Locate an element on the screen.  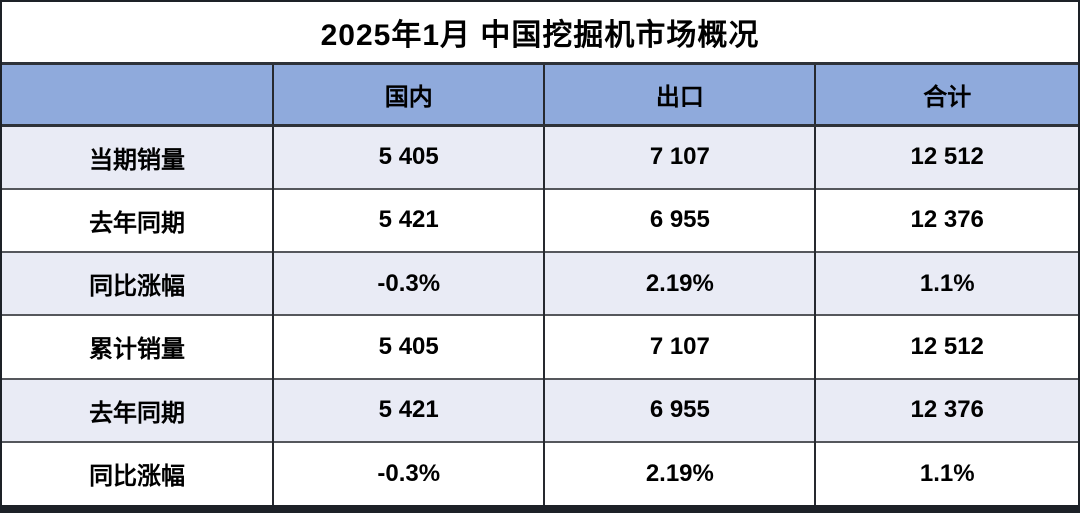
table-row: 当期销量 5 405 7 107 12 512 is located at coordinates (540, 157).